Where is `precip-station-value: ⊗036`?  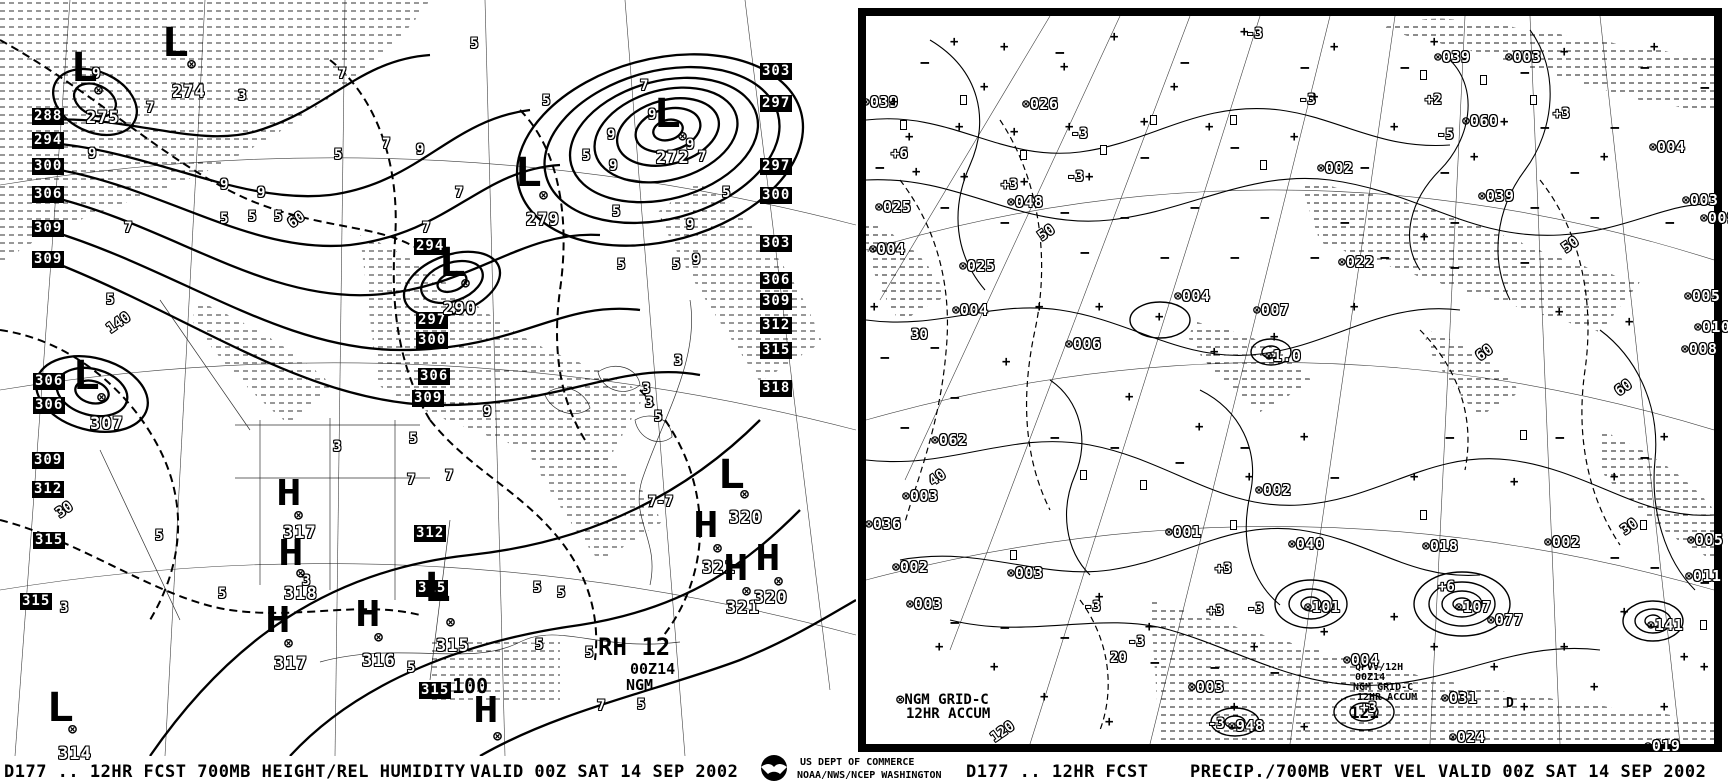 precip-station-value: ⊗036 is located at coordinates (883, 524).